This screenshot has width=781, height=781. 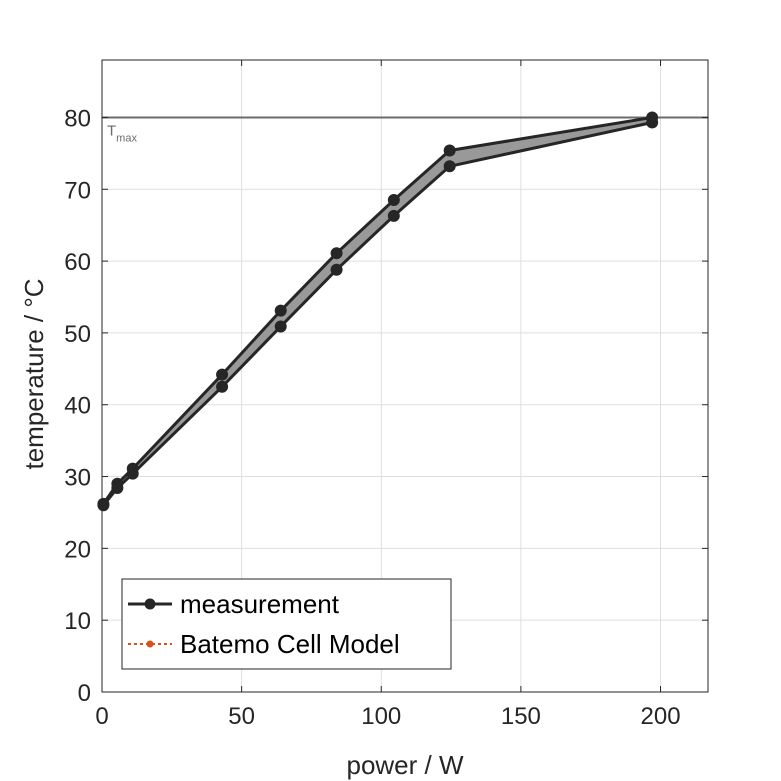 What do you see at coordinates (77, 190) in the screenshot?
I see `y-tick-label: 70` at bounding box center [77, 190].